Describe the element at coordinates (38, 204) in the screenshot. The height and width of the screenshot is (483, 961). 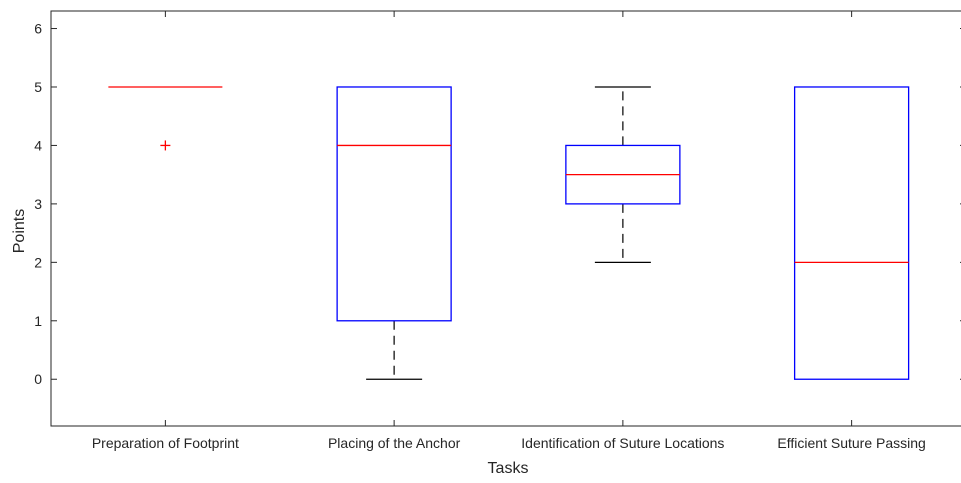
I see `y-tick-label: 3` at that location.